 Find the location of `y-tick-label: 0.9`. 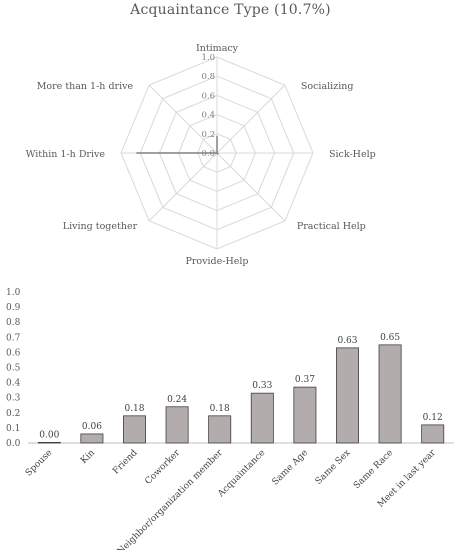

y-tick-label: 0.9 is located at coordinates (13, 308).